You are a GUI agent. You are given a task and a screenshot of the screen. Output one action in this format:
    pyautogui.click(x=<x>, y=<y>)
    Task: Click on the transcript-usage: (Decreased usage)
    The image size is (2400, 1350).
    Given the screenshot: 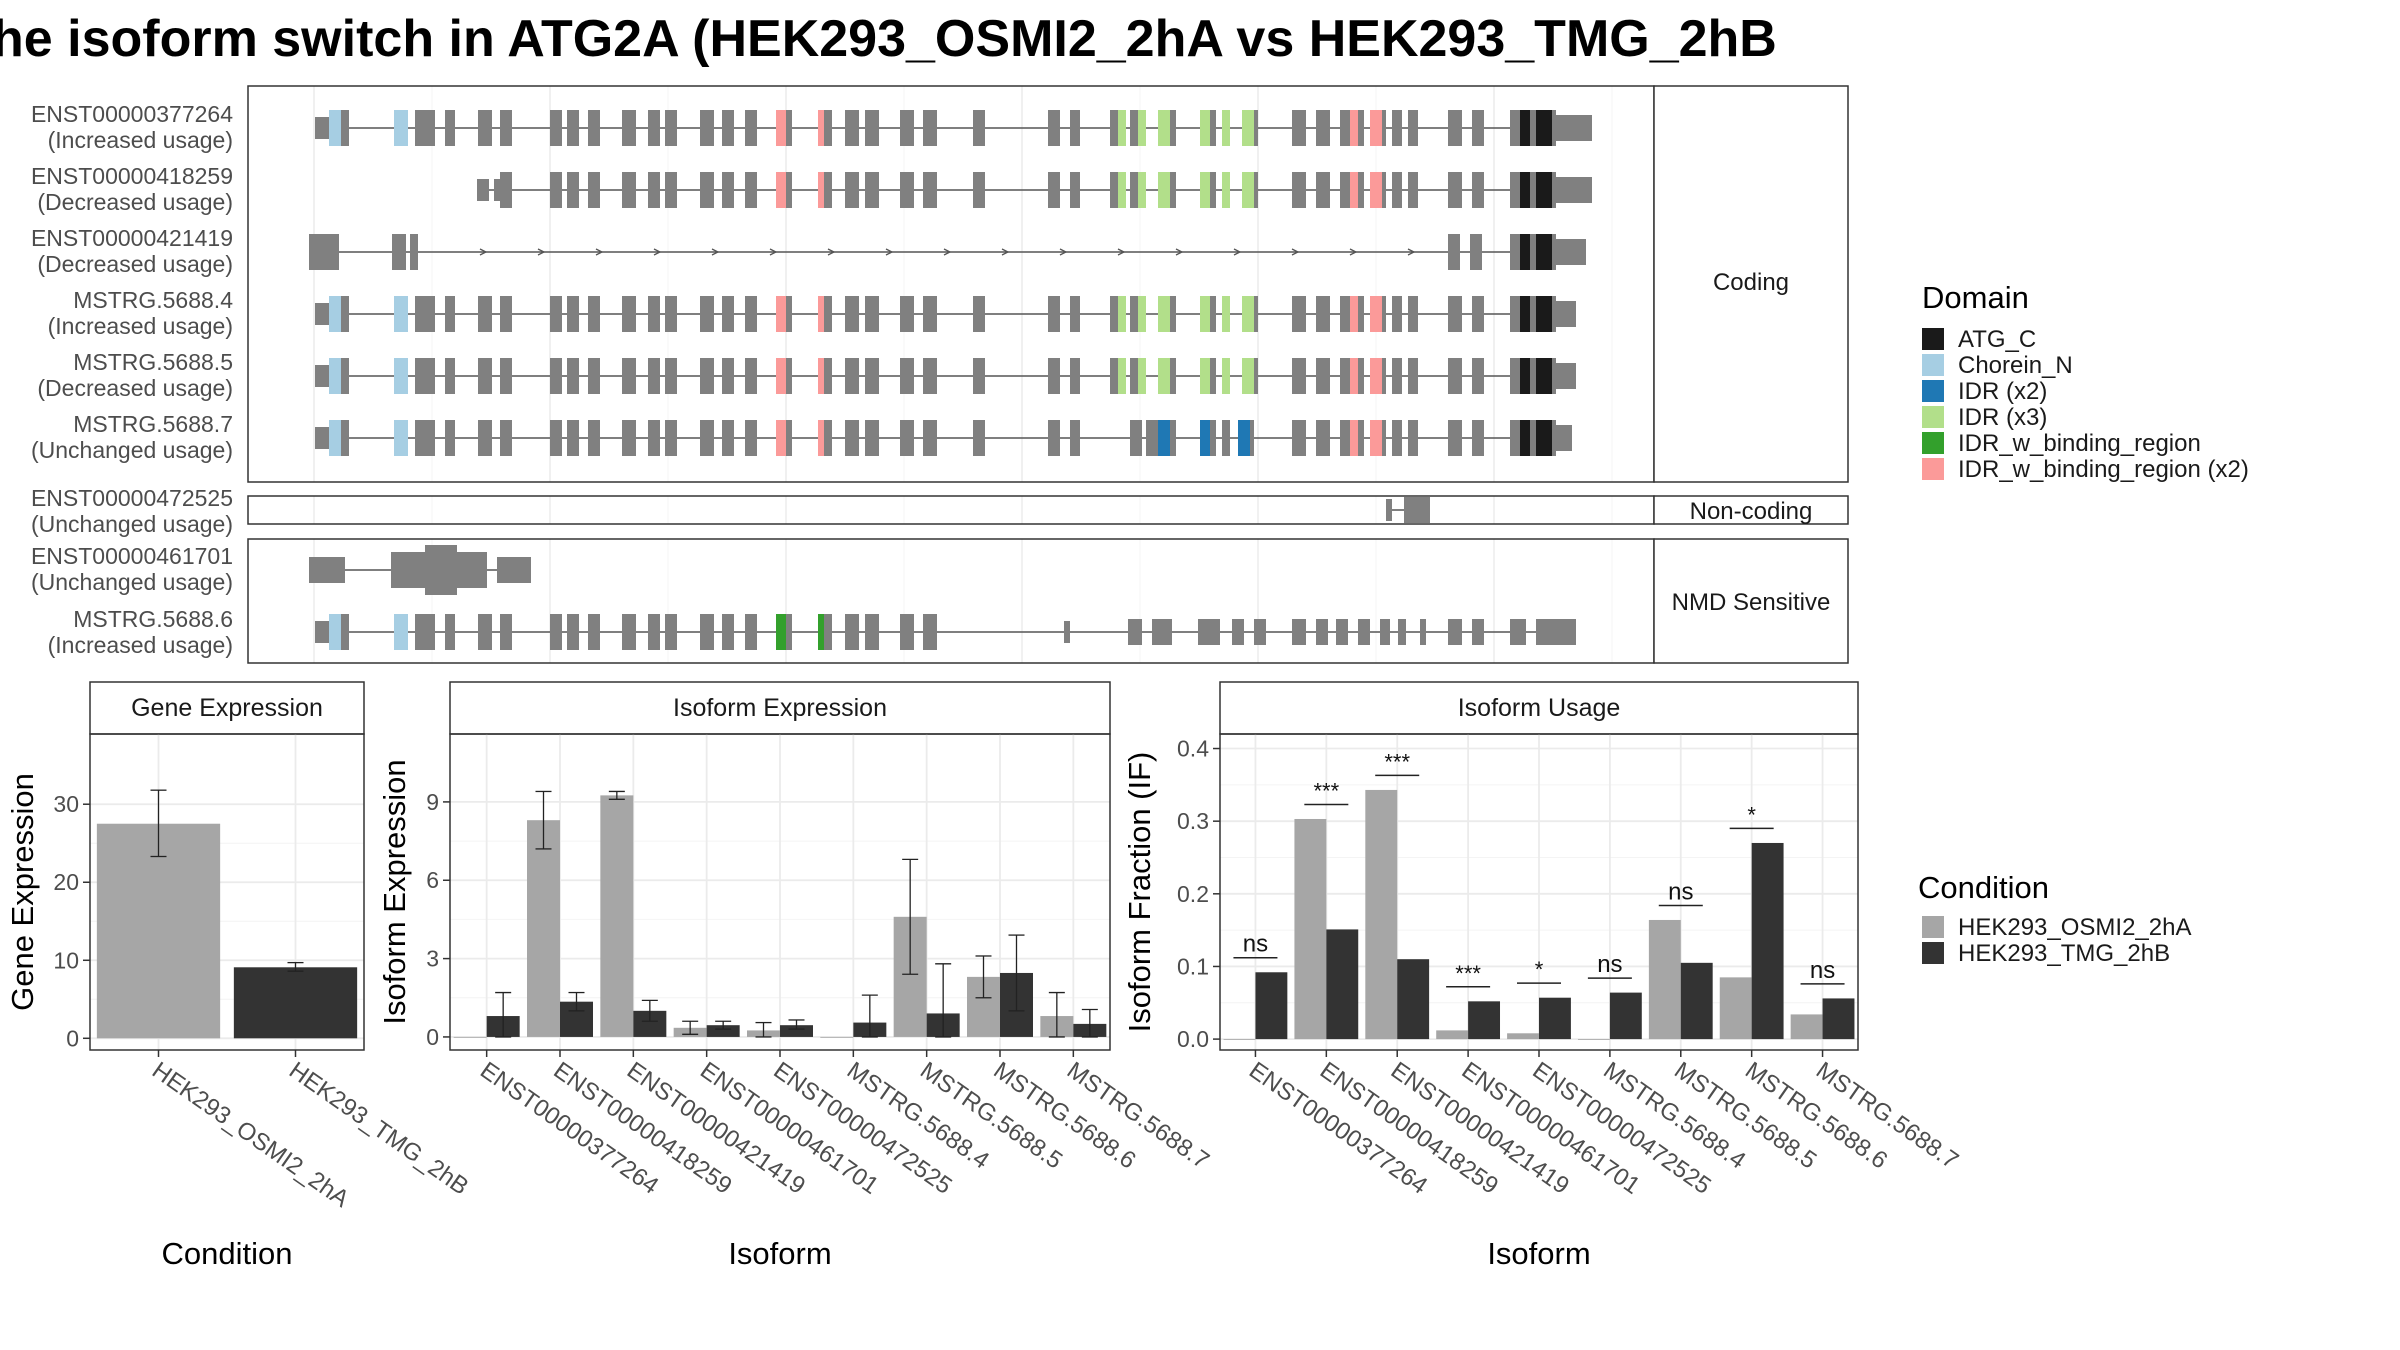 What is the action you would take?
    pyautogui.click(x=135, y=388)
    